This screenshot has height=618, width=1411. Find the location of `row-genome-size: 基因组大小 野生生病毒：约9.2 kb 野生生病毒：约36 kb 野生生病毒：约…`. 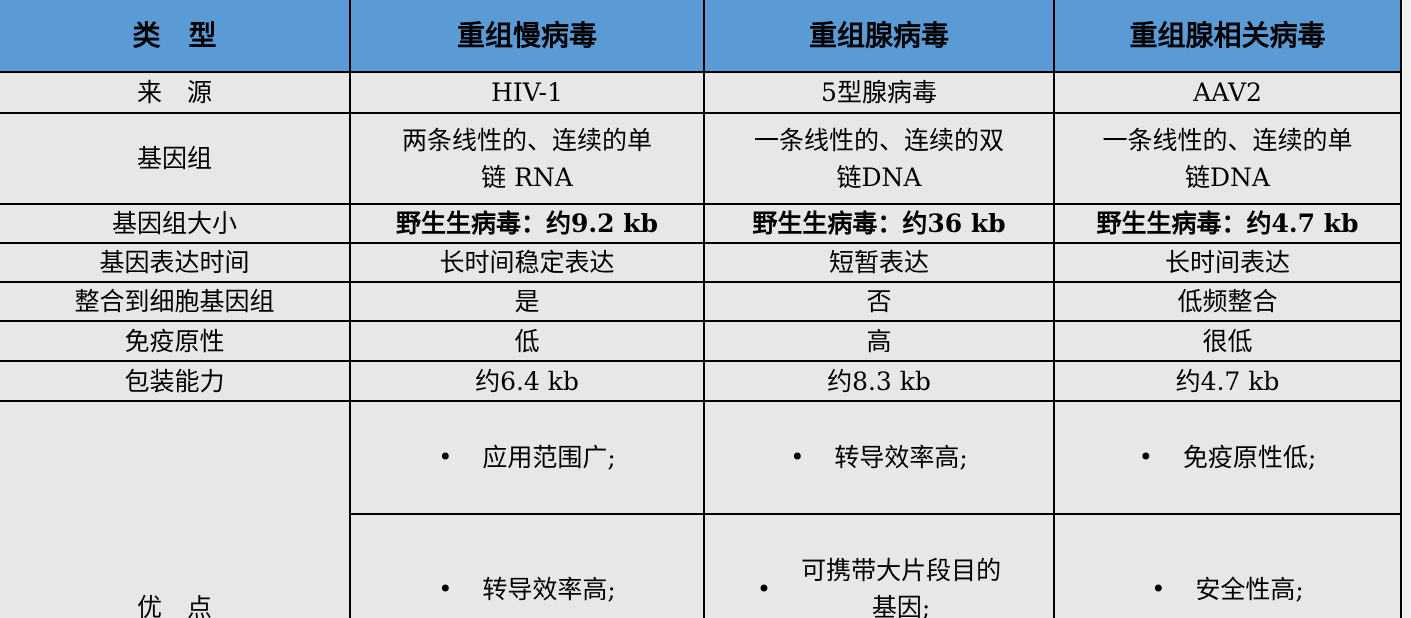

row-genome-size: 基因组大小 野生生病毒：约9.2 kb 野生生病毒：约36 kb 野生生病毒：约… is located at coordinates (701, 223).